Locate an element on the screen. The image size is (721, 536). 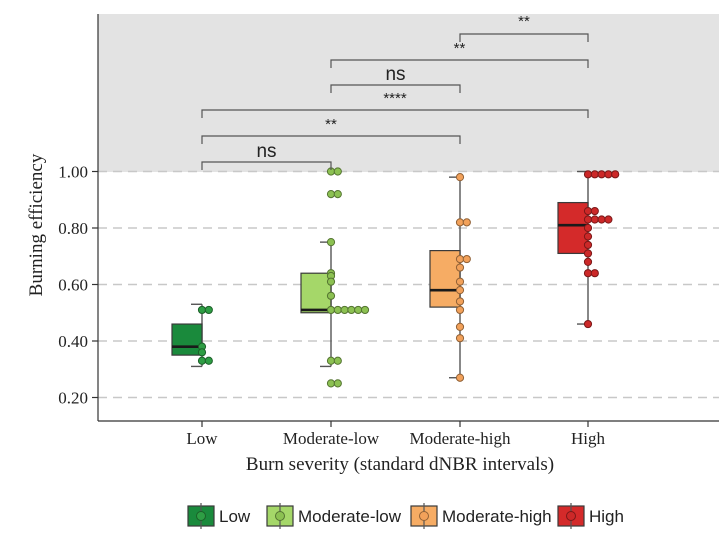
y-tick-label: 0.80 is located at coordinates (73, 228).